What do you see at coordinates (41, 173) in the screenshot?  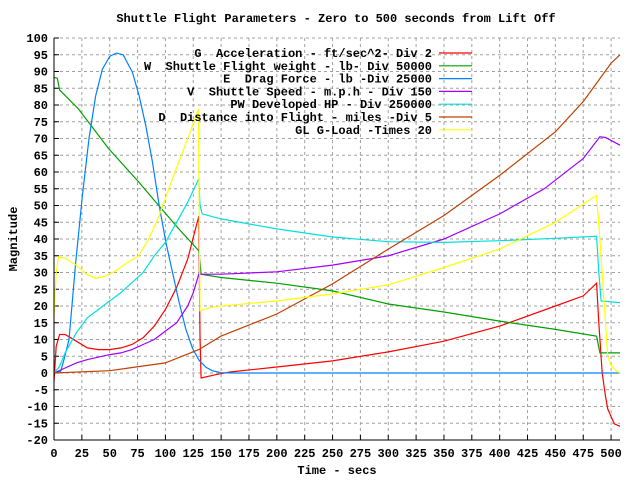 I see `y-tick-label: 60` at bounding box center [41, 173].